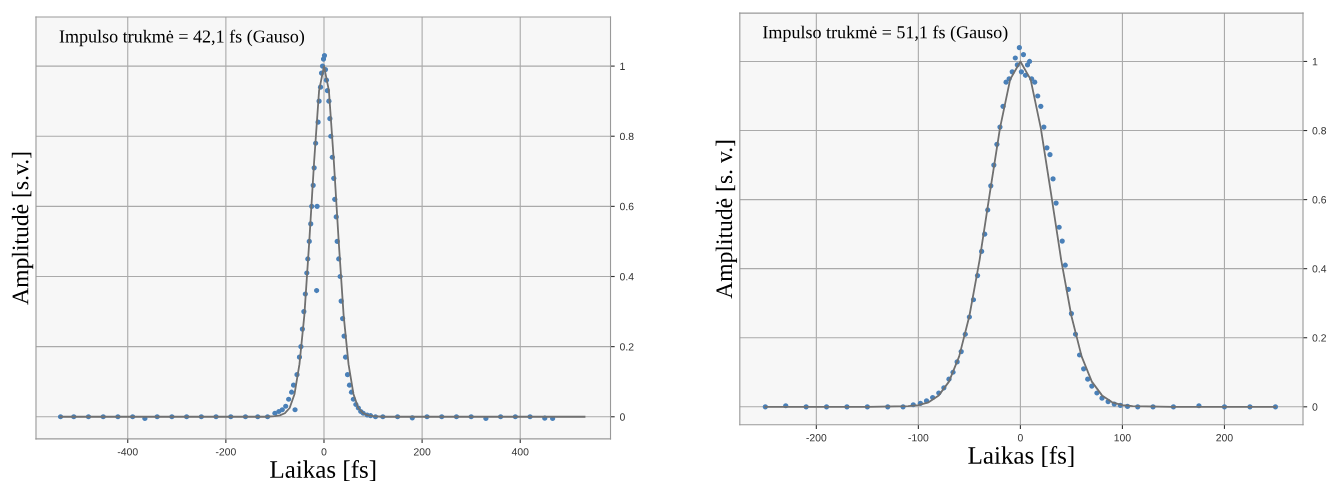 The height and width of the screenshot is (486, 1333). Describe the element at coordinates (22, 228) in the screenshot. I see `y-axis-title: Amplitudė [s.v.]` at that location.